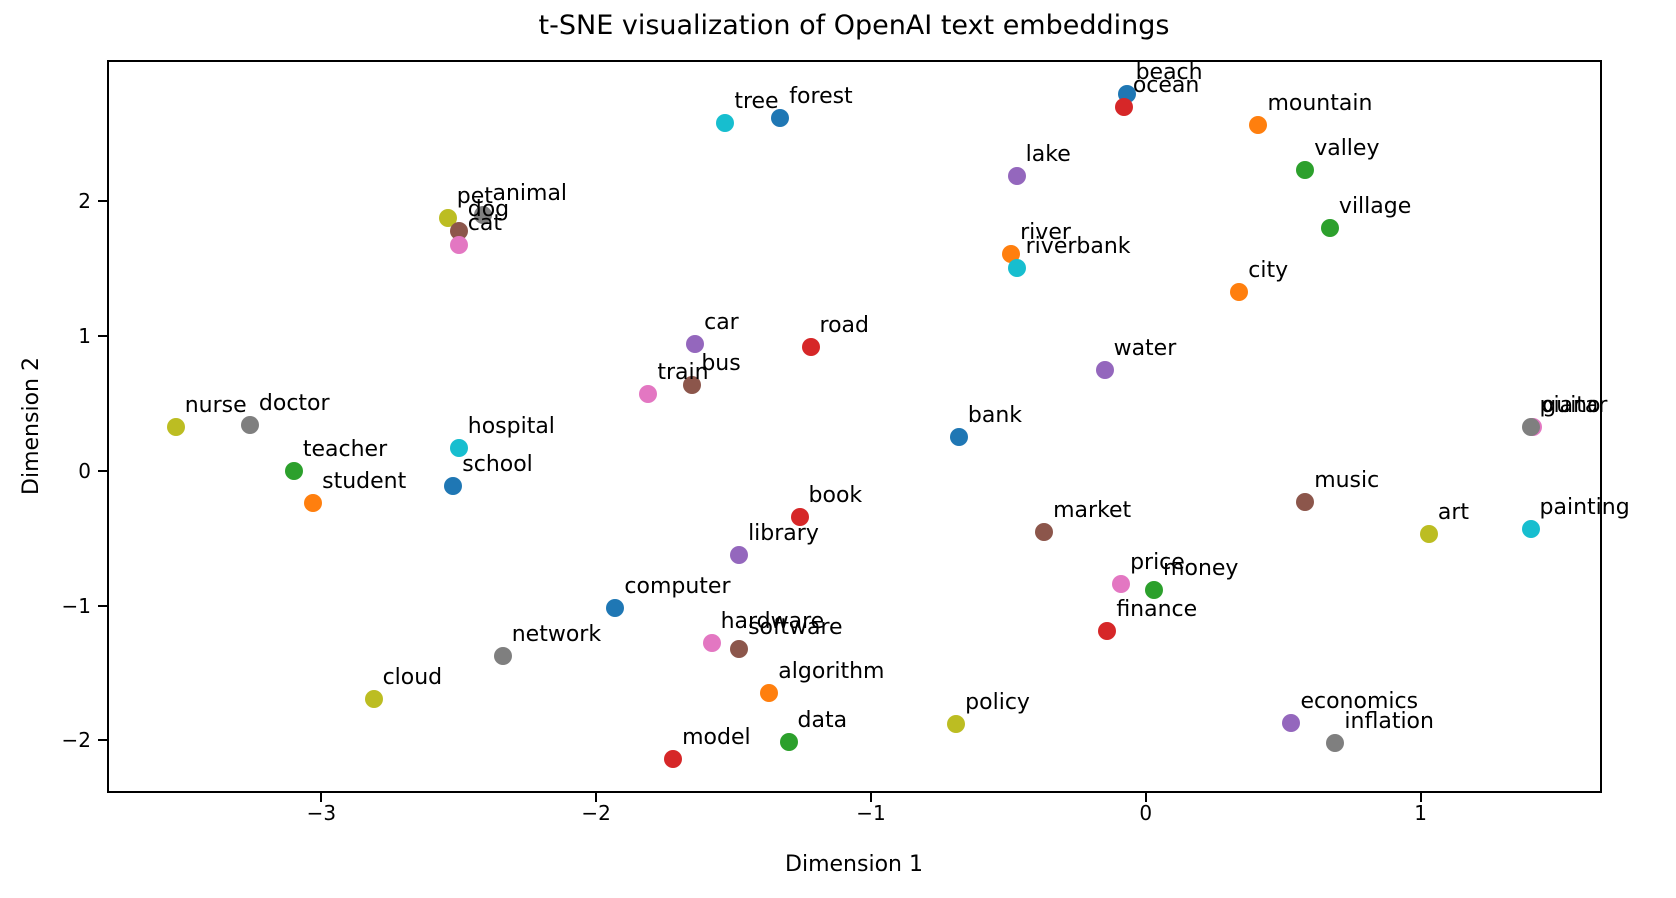 This screenshot has height=898, width=1676. Describe the element at coordinates (1428, 534) in the screenshot. I see `data-point-art` at that location.